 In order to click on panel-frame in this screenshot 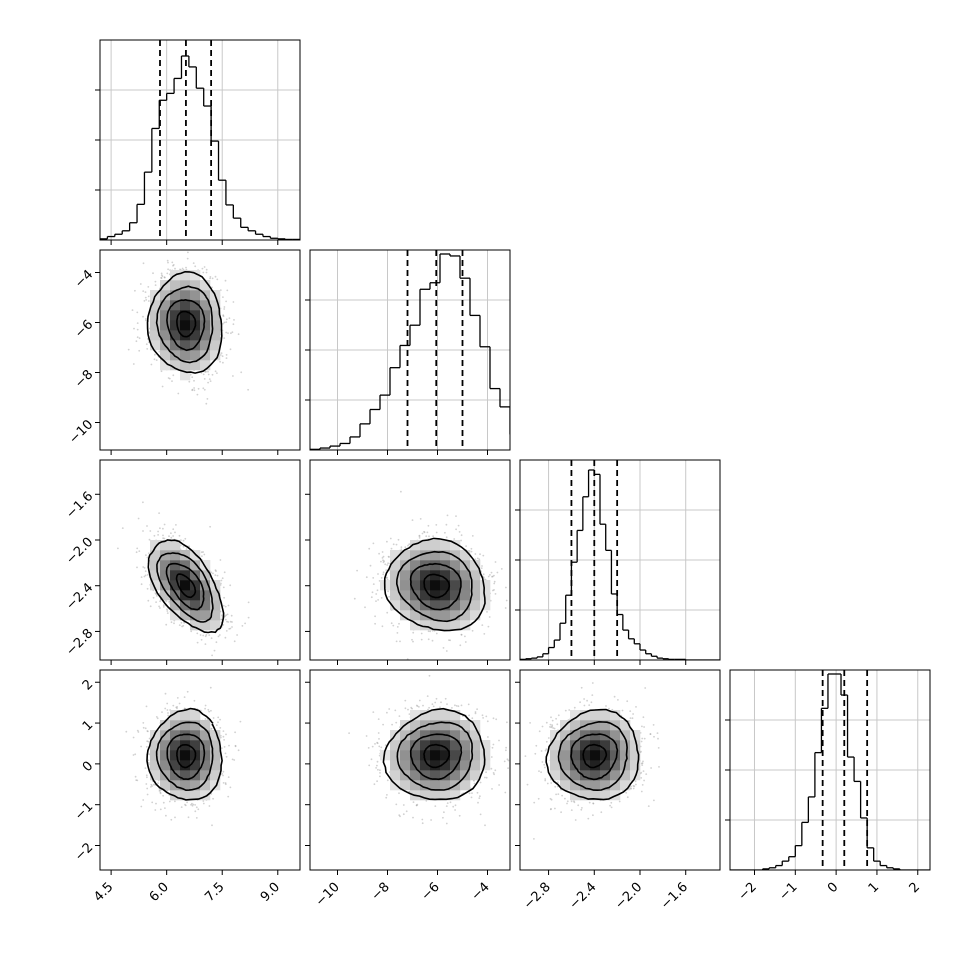, I will do `click(200, 560)`.